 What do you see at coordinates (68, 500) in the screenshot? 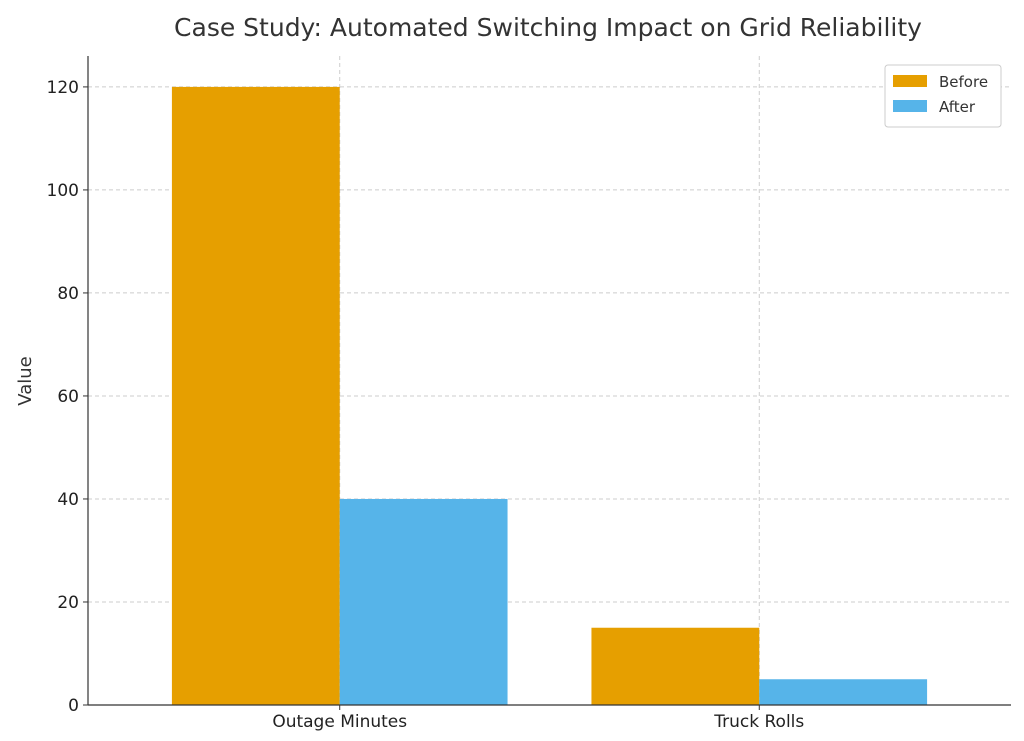
I see `y-tick-label: 40` at bounding box center [68, 500].